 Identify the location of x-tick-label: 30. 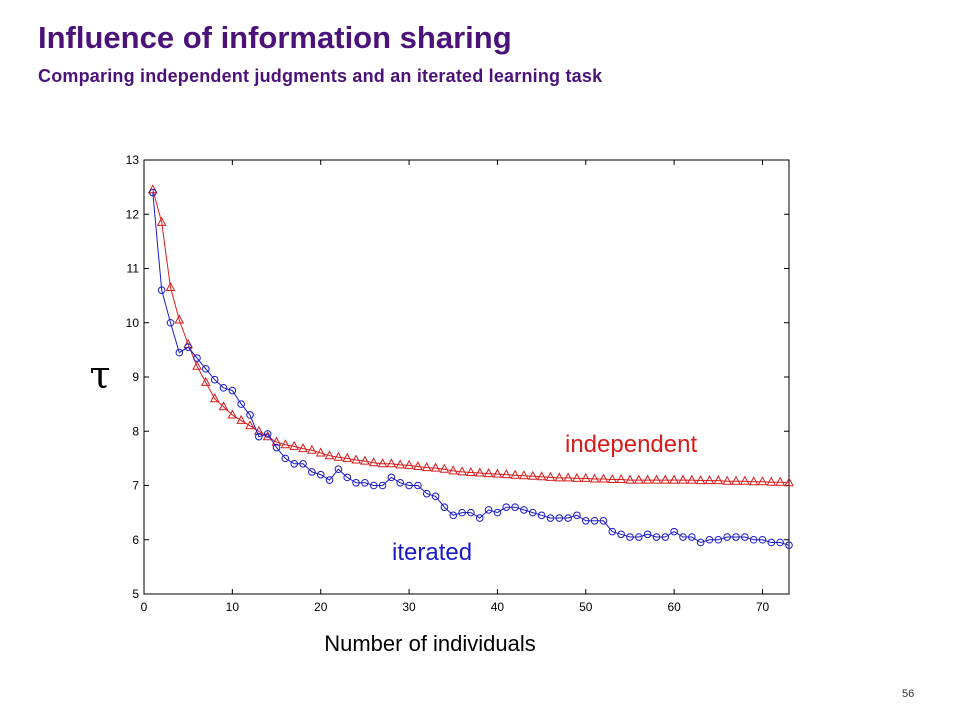
(409, 607).